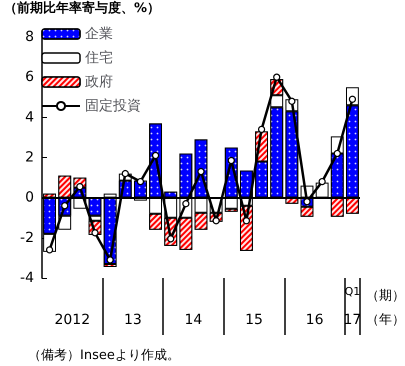 The width and height of the screenshot is (405, 366). Describe the element at coordinates (104, 355) in the screenshot. I see `text: （備考）Inseeより作成。` at that location.